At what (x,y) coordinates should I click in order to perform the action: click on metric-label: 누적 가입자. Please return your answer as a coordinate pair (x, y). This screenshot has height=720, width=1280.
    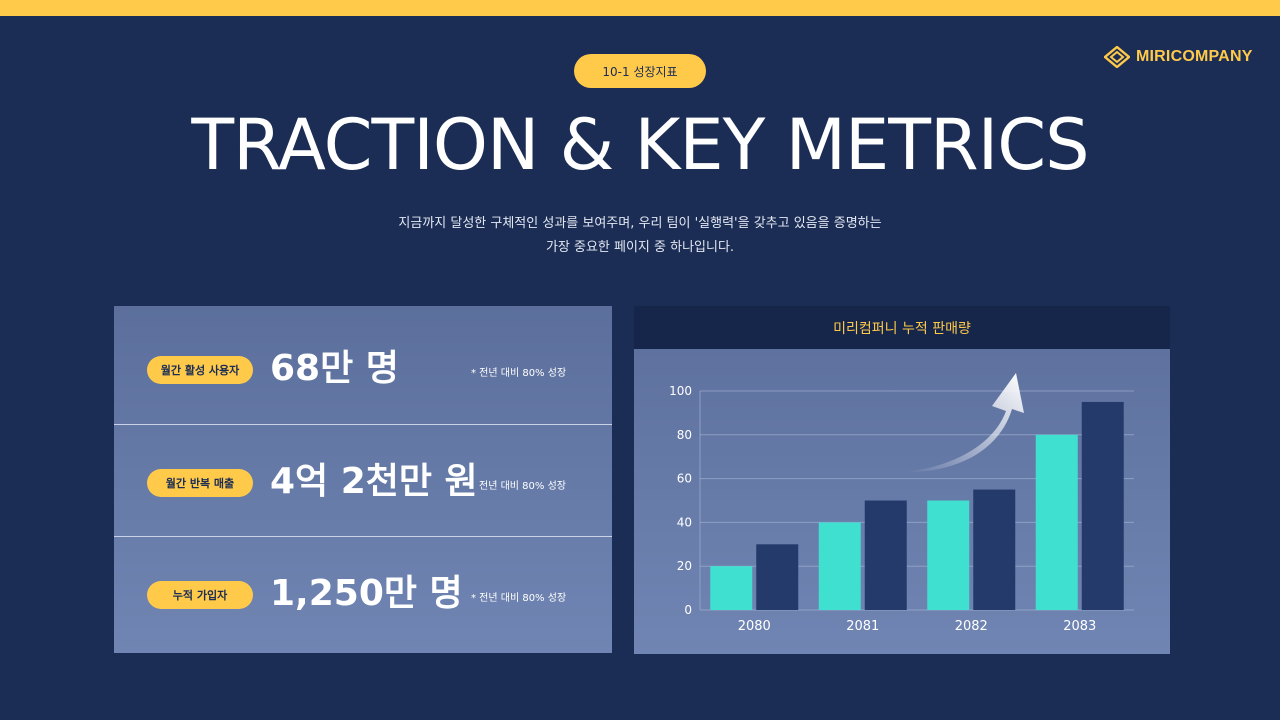
    Looking at the image, I should click on (200, 595).